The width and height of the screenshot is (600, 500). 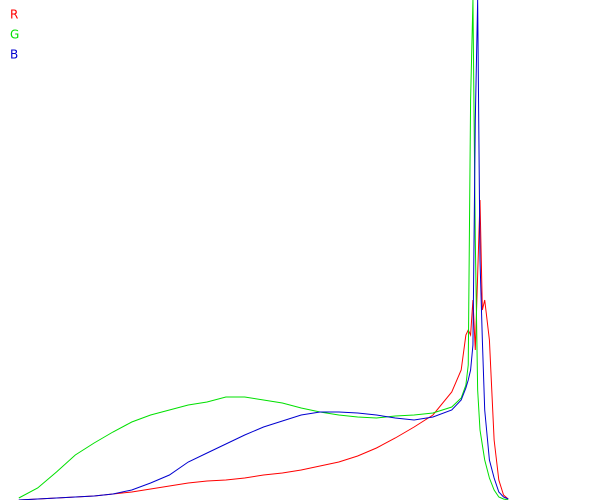 What do you see at coordinates (14, 55) in the screenshot?
I see `legend-label: B` at bounding box center [14, 55].